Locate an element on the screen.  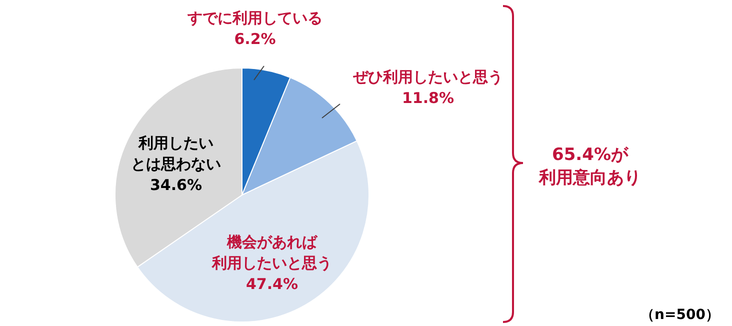
slice-label: 利用したいとは思わない is located at coordinates (176, 153).